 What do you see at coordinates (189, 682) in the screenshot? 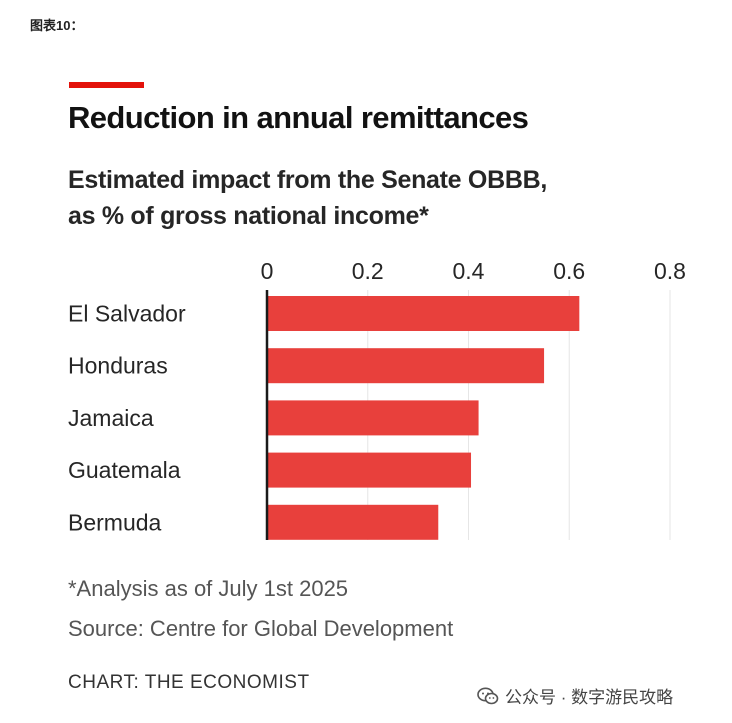
I see `chart-credit: CHART: THE ECONOMIST` at bounding box center [189, 682].